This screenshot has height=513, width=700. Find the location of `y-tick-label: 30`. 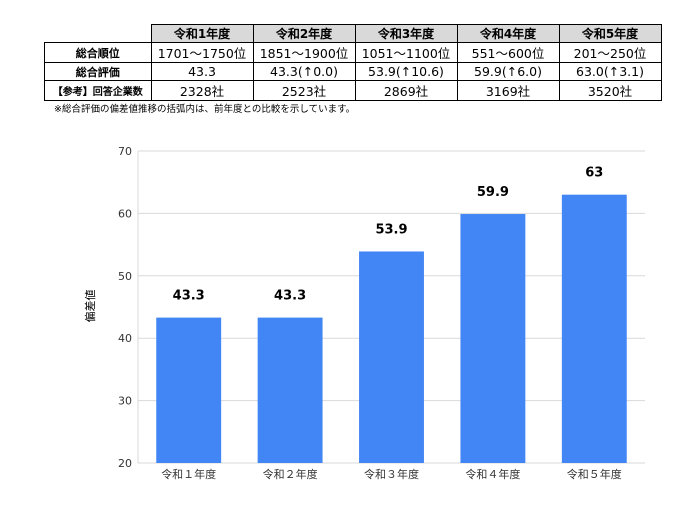

y-tick-label: 30 is located at coordinates (125, 401).